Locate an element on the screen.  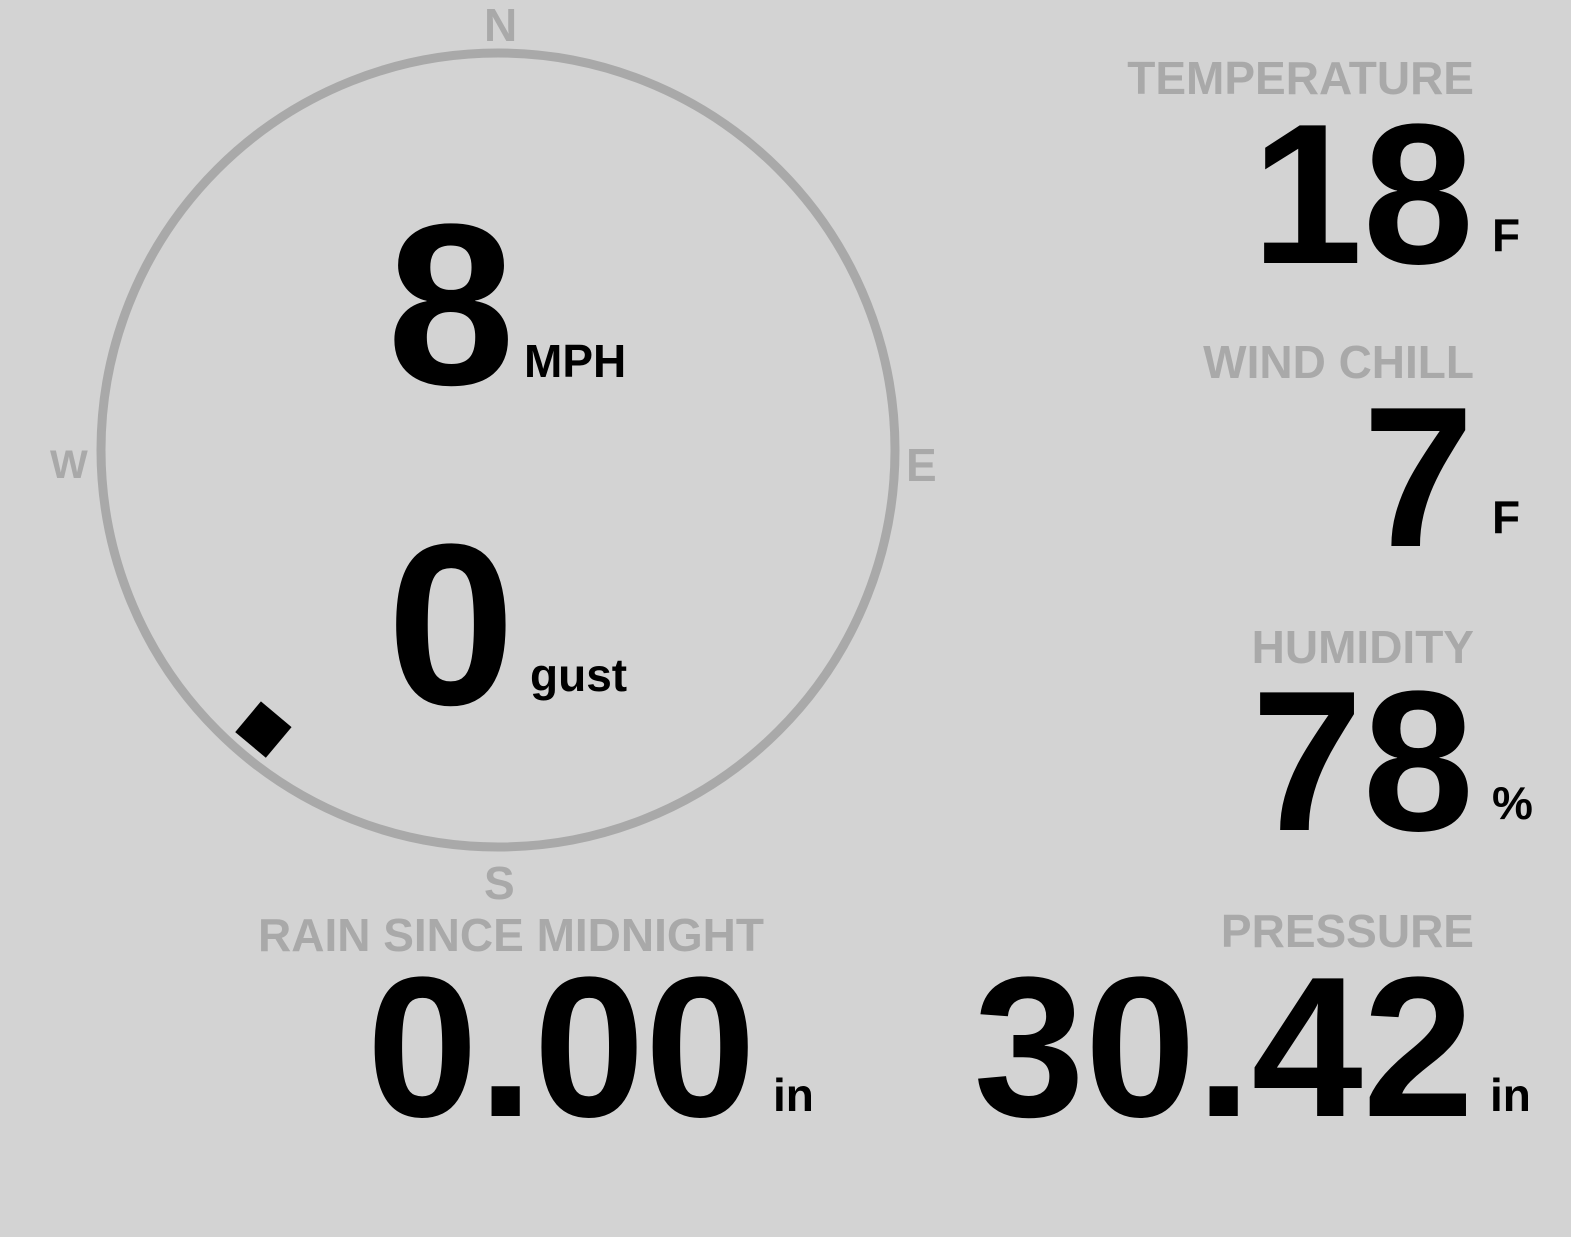
pressure-label: PRESSURE is located at coordinates (1347, 931).